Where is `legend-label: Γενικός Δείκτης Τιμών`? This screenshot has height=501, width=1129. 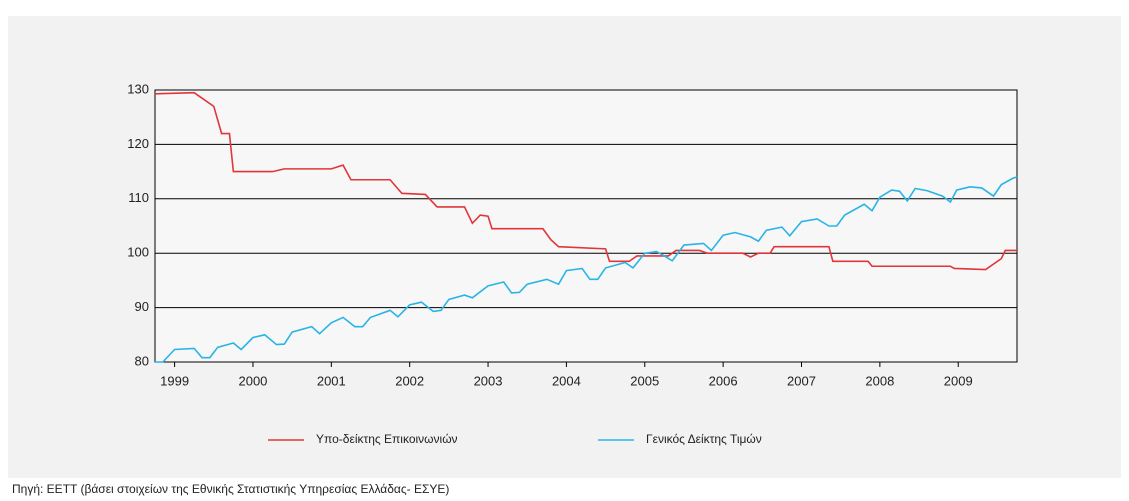
legend-label: Γενικός Δείκτης Τιμών is located at coordinates (704, 439).